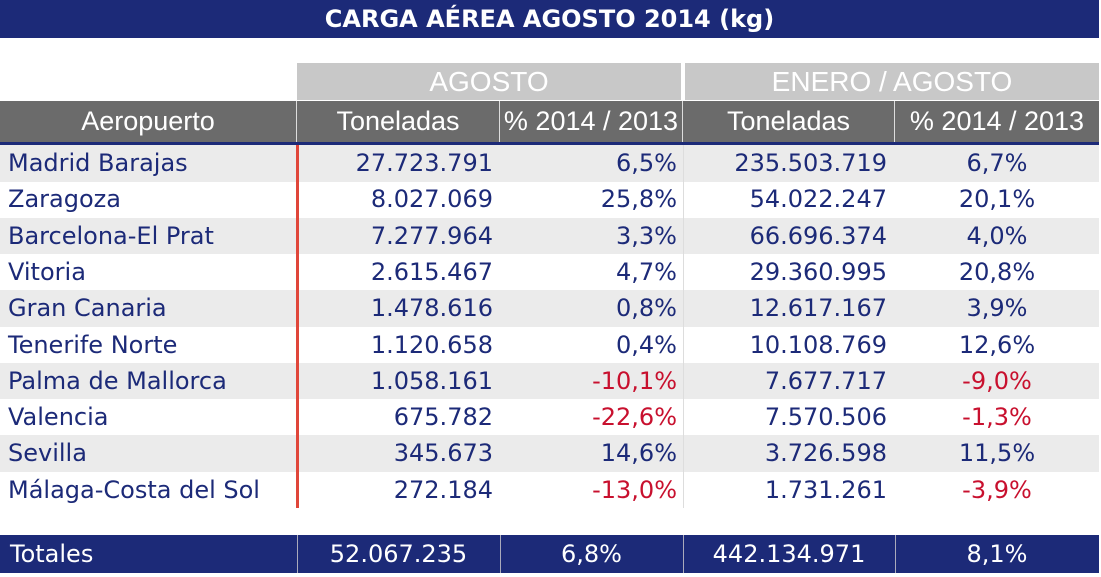  I want to click on cell-toneladas-acumulado: 12.617.167, so click(818, 308).